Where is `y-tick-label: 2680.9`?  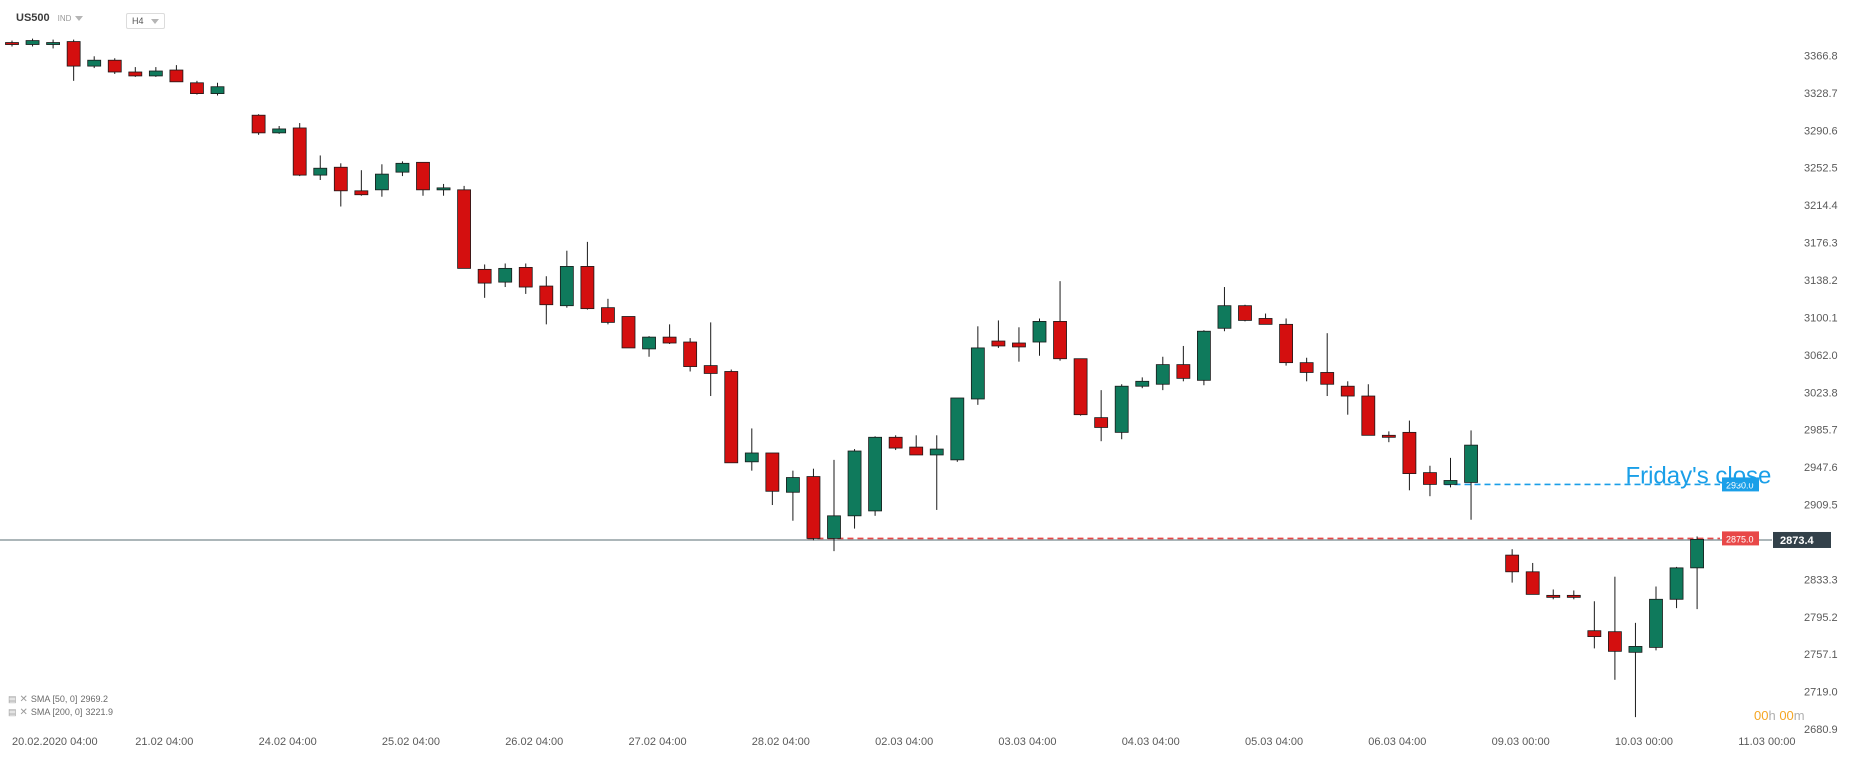
y-tick-label: 2680.9 is located at coordinates (1821, 730).